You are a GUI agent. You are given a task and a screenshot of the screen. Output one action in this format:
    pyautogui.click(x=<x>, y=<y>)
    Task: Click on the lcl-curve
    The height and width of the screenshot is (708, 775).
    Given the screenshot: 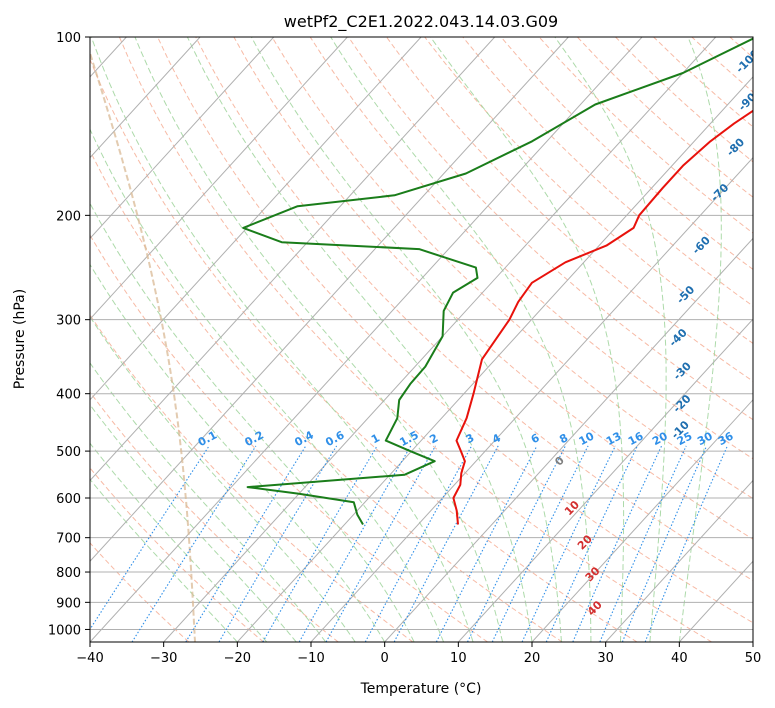 What is the action you would take?
    pyautogui.click(x=143, y=345)
    